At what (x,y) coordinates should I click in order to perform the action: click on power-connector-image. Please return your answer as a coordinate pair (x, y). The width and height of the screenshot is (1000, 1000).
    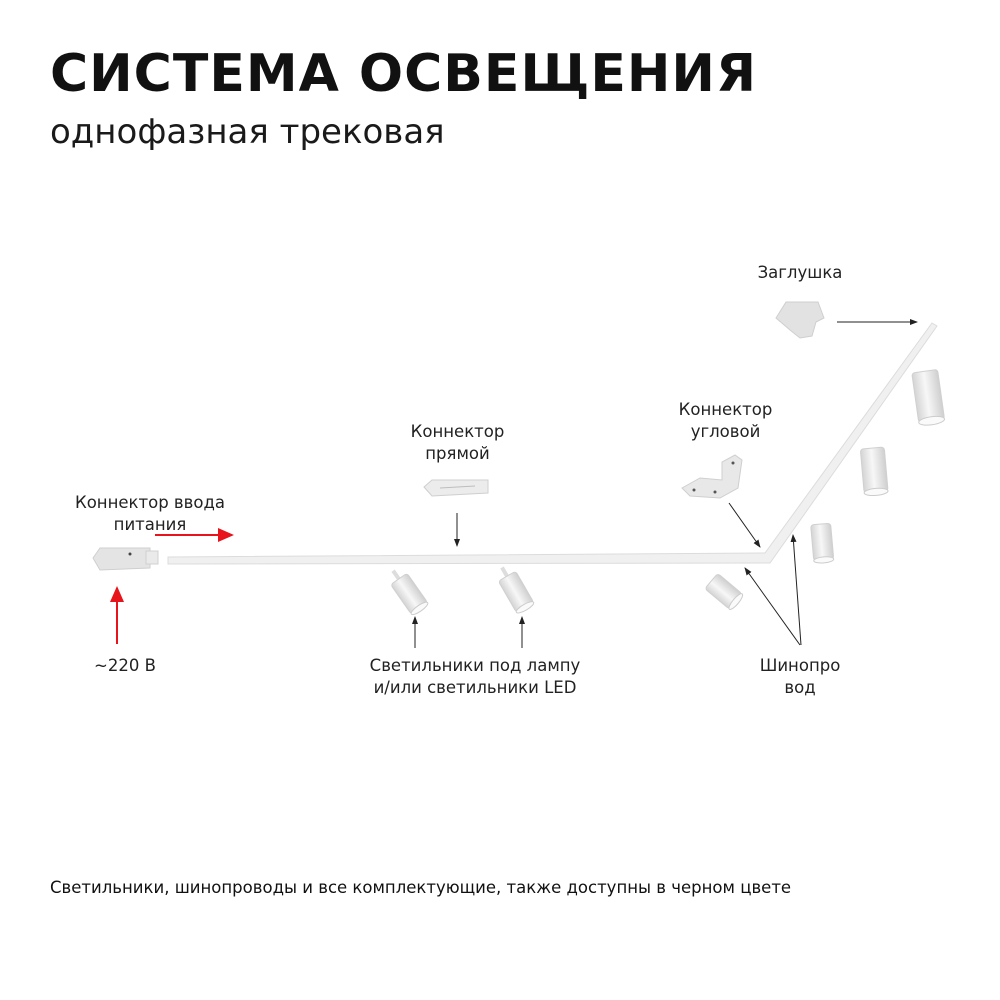
    Looking at the image, I should click on (125, 559).